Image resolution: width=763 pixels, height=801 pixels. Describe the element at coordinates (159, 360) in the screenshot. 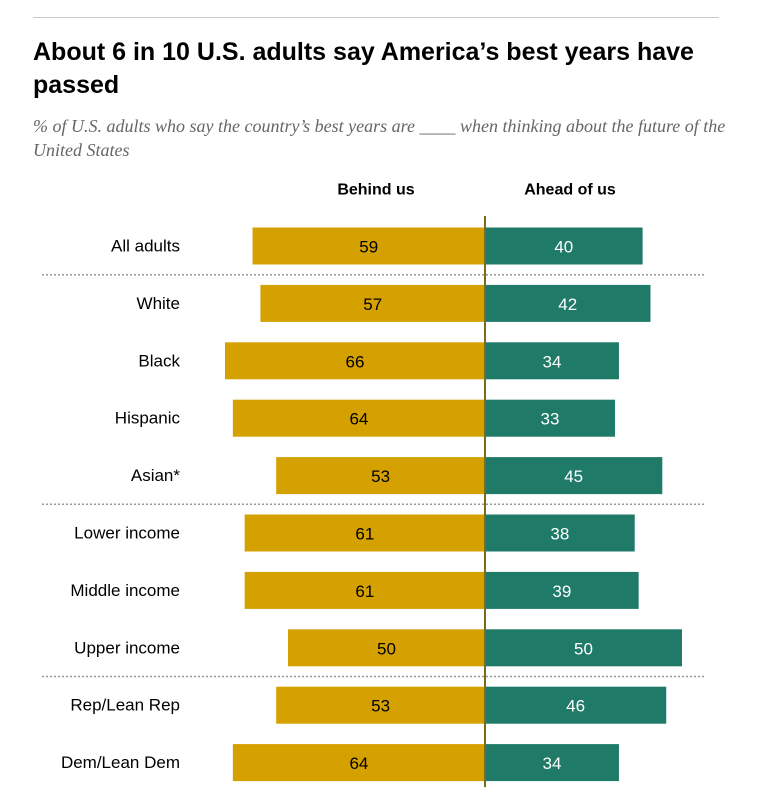

I see `category-label: Black` at that location.